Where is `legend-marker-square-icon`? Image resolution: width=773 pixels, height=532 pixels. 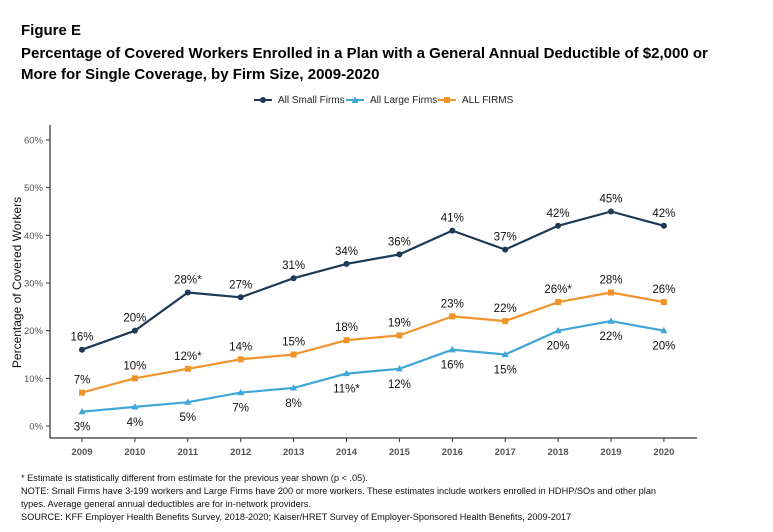
legend-marker-square-icon is located at coordinates (447, 100).